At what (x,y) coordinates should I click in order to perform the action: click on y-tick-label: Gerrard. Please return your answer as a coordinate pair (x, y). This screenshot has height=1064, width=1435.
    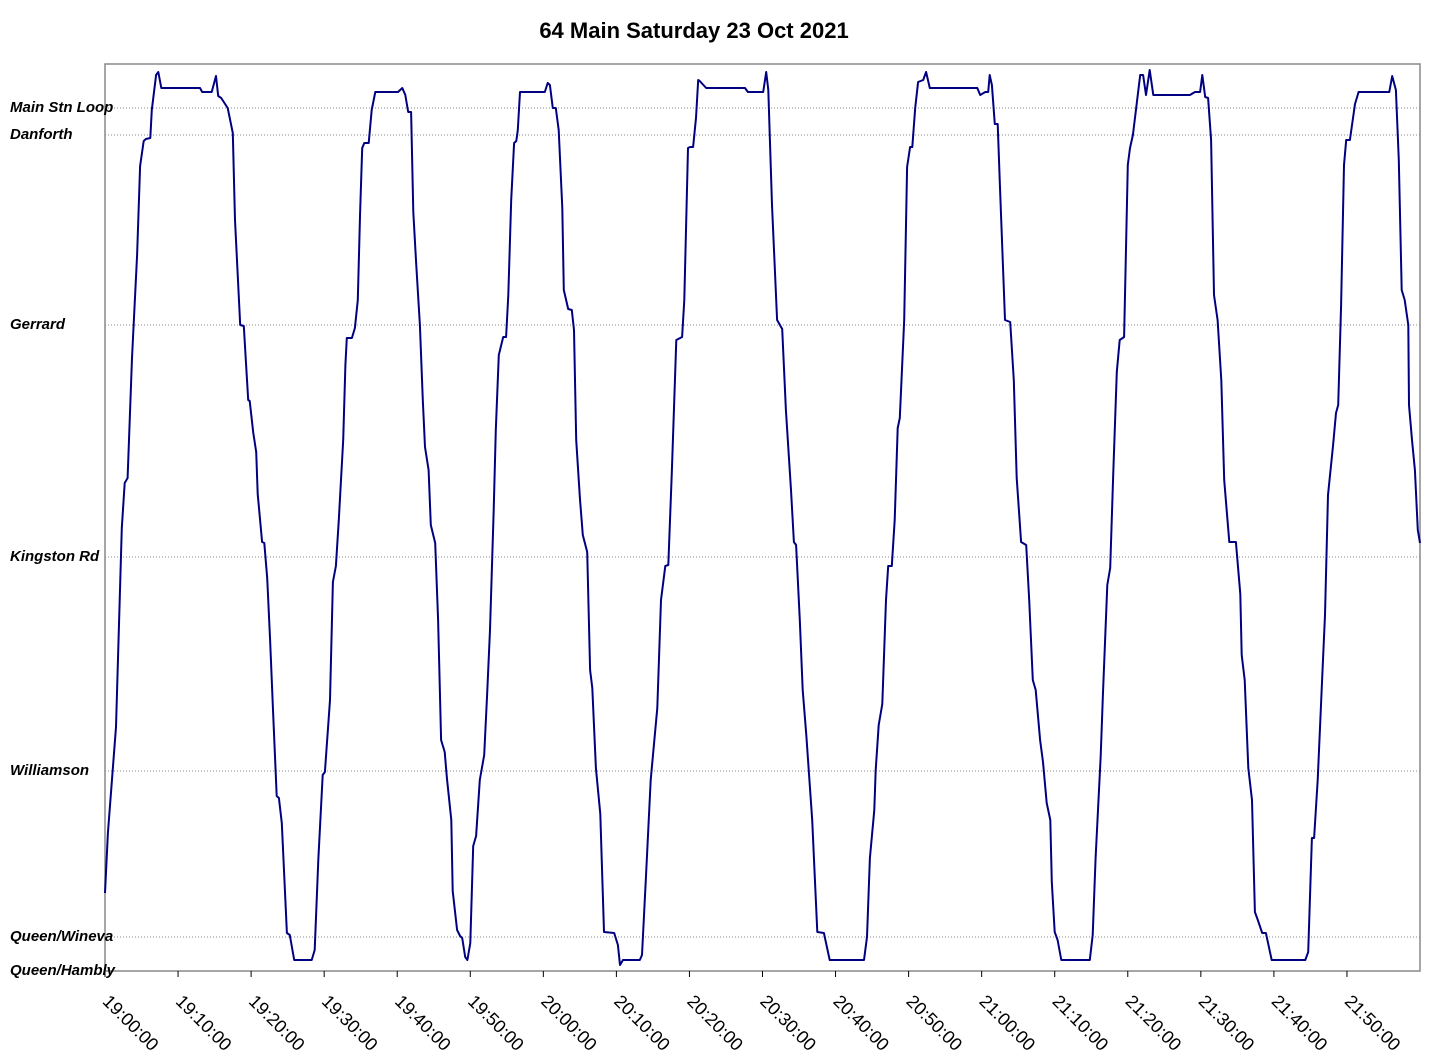
    Looking at the image, I should click on (38, 324).